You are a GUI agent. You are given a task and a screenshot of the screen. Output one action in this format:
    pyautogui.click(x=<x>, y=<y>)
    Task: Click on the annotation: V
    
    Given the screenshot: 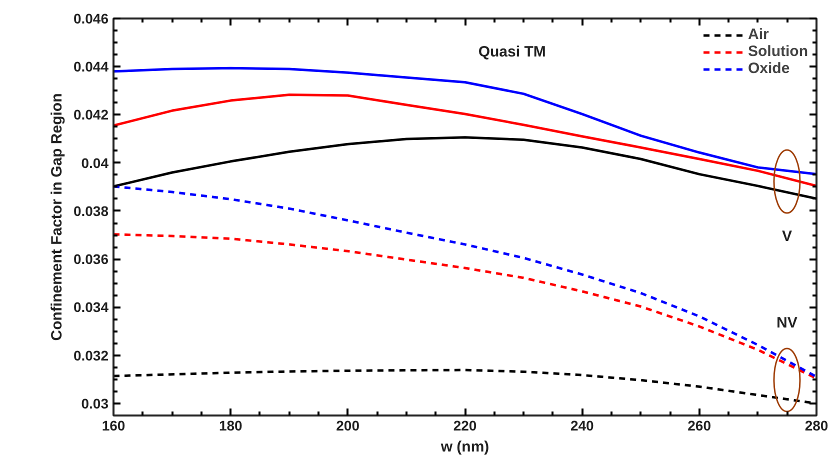 What is the action you would take?
    pyautogui.click(x=787, y=237)
    